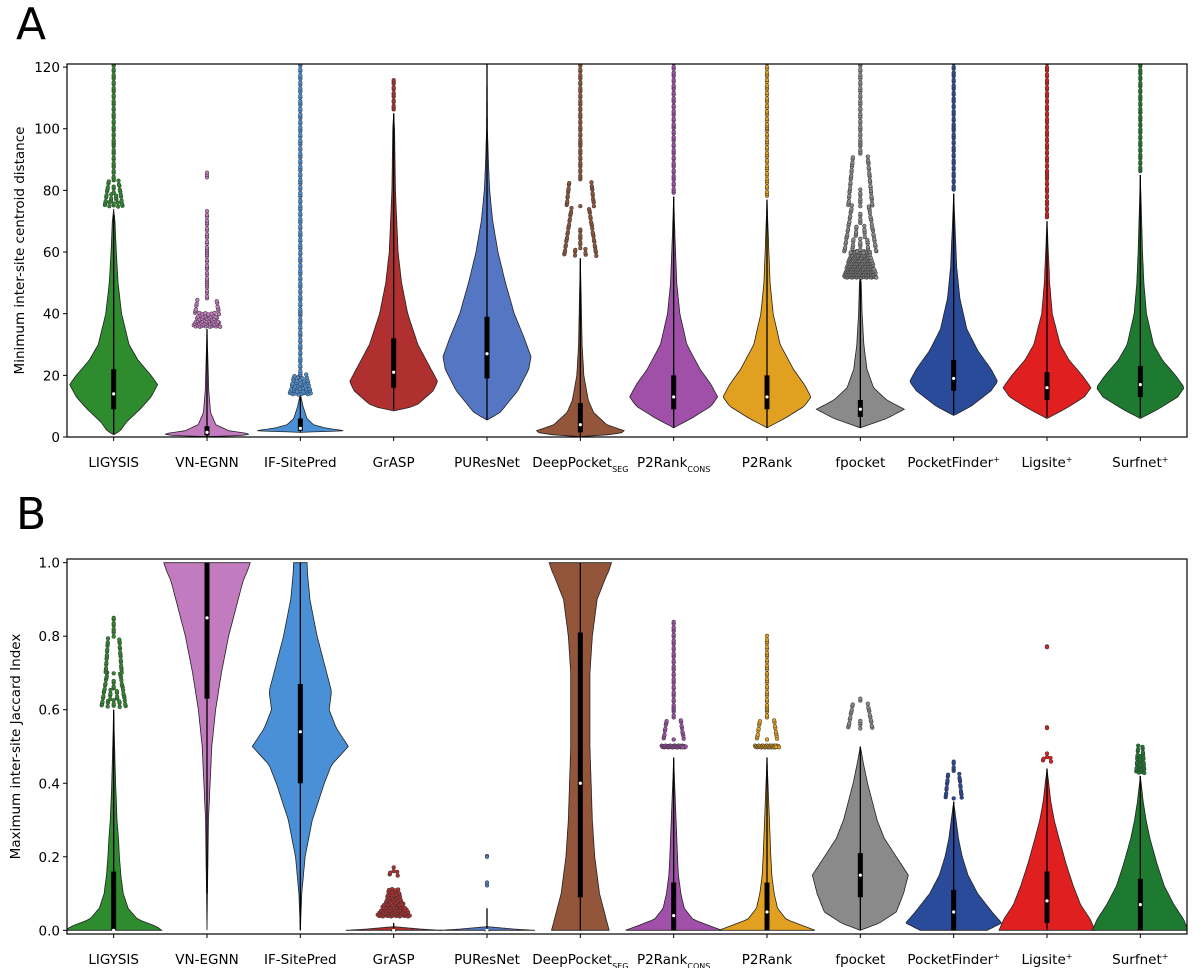 This screenshot has width=1200, height=968. Describe the element at coordinates (47, 68) in the screenshot. I see `y-tick-label: 120` at that location.